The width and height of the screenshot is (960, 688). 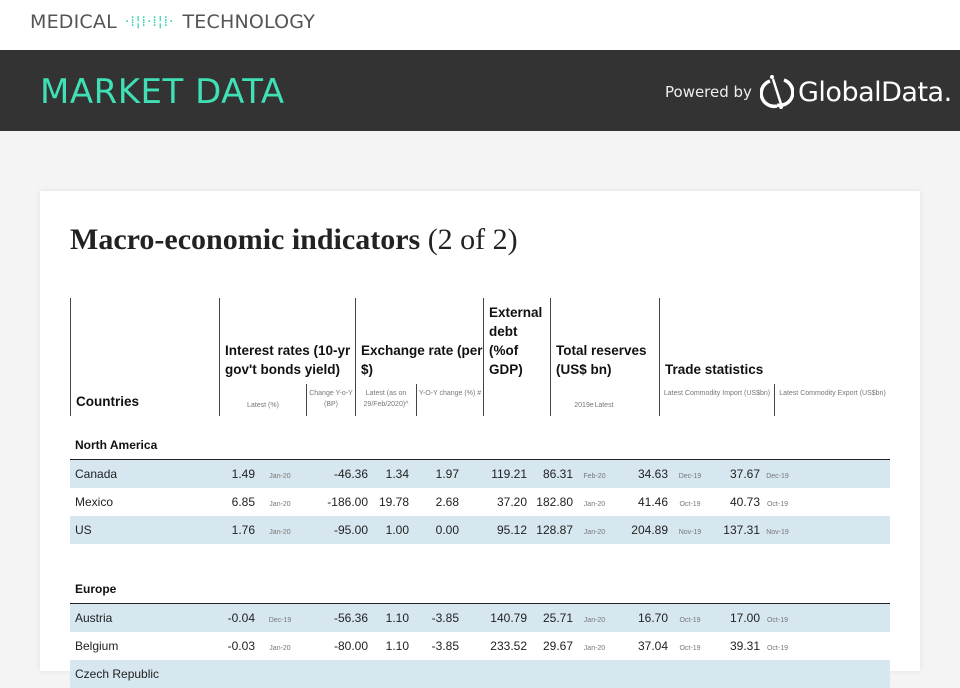 What do you see at coordinates (511, 530) in the screenshot?
I see `cell-external-debt: 95.12` at bounding box center [511, 530].